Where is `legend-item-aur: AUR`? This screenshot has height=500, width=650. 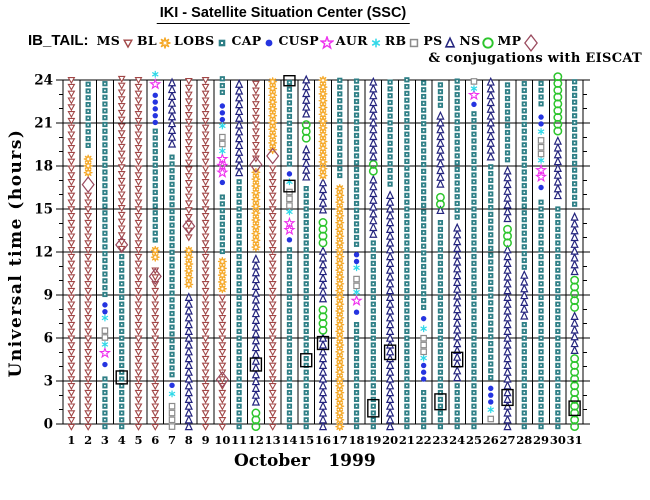 legend-item-aur: AUR is located at coordinates (359, 41).